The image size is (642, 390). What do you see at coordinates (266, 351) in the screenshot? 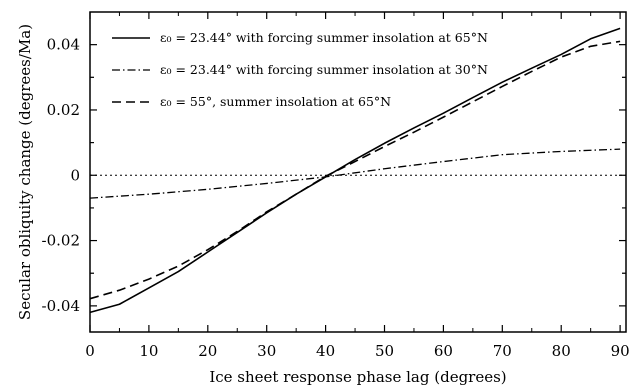
I see `x-tick-label: 30` at bounding box center [266, 351].